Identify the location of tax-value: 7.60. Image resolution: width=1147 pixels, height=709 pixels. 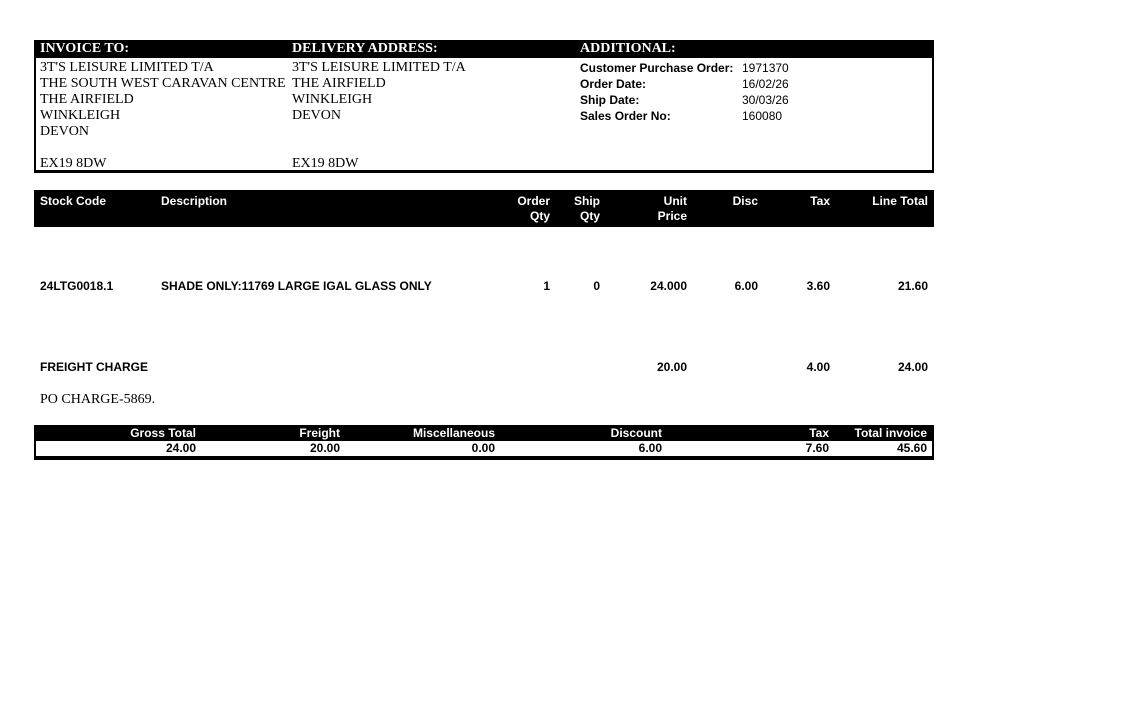
(817, 448).